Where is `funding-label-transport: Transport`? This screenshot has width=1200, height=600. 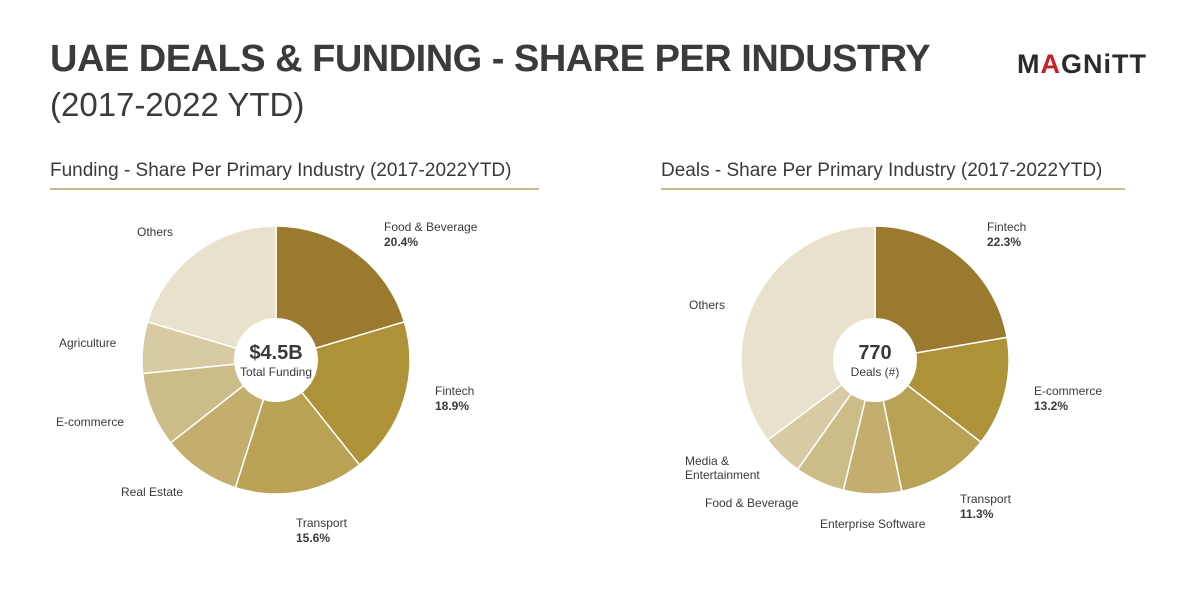 funding-label-transport: Transport is located at coordinates (322, 523).